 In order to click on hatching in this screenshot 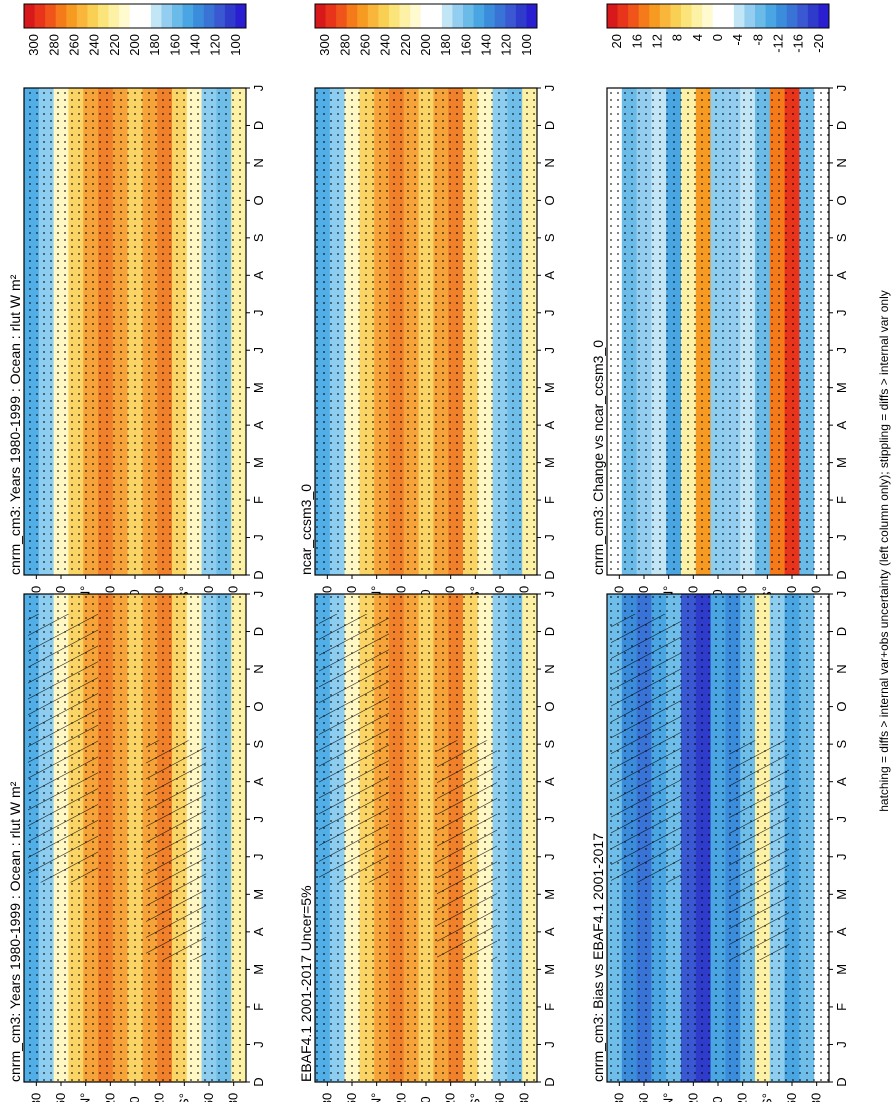, I will do `click(63, 748)`.